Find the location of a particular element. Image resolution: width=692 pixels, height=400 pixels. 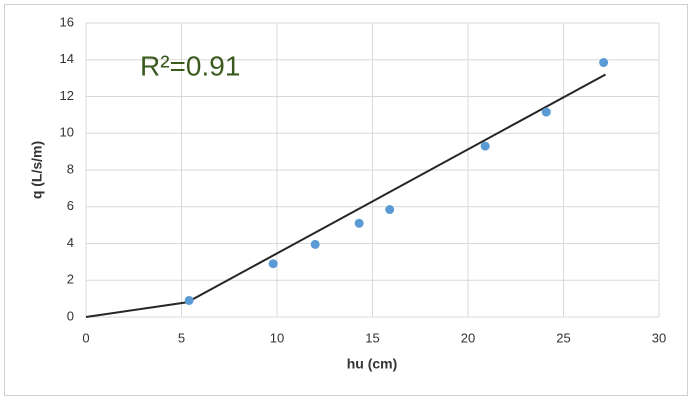

y-tick-label: 0 is located at coordinates (70, 315).